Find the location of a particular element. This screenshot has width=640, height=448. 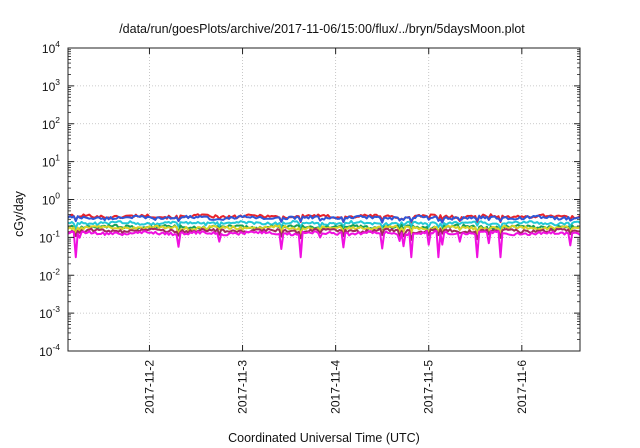

data-series is located at coordinates (324, 236).